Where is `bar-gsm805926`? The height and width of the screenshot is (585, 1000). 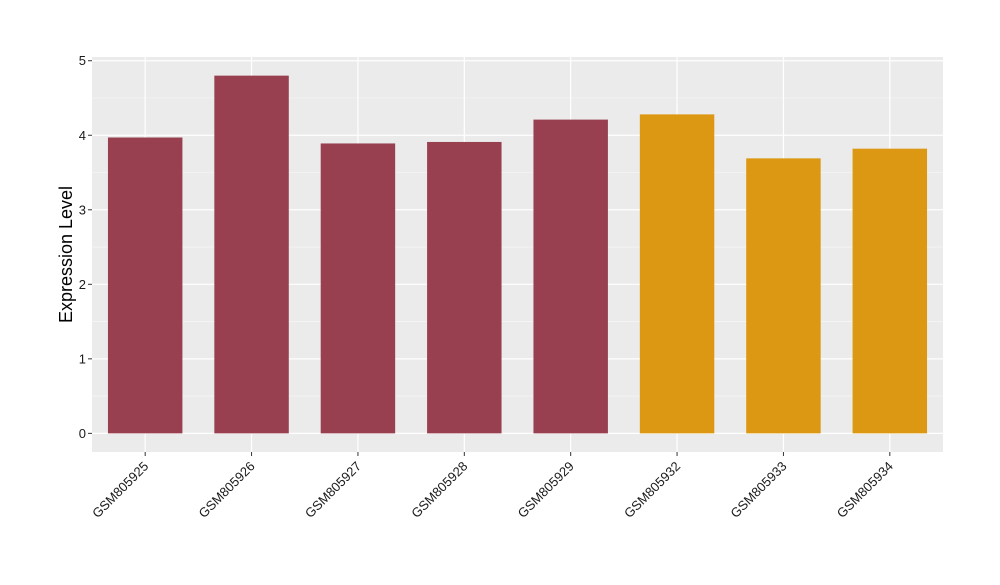 bar-gsm805926 is located at coordinates (251, 254).